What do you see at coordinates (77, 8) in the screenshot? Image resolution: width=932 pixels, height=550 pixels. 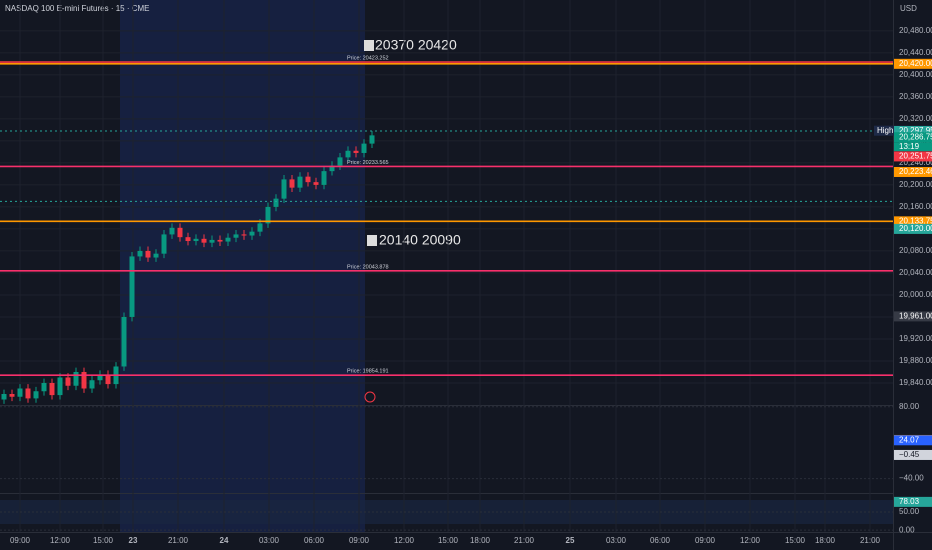 I see `chart-title: NASDAQ 100 E-mini Futures · 15 · CME` at bounding box center [77, 8].